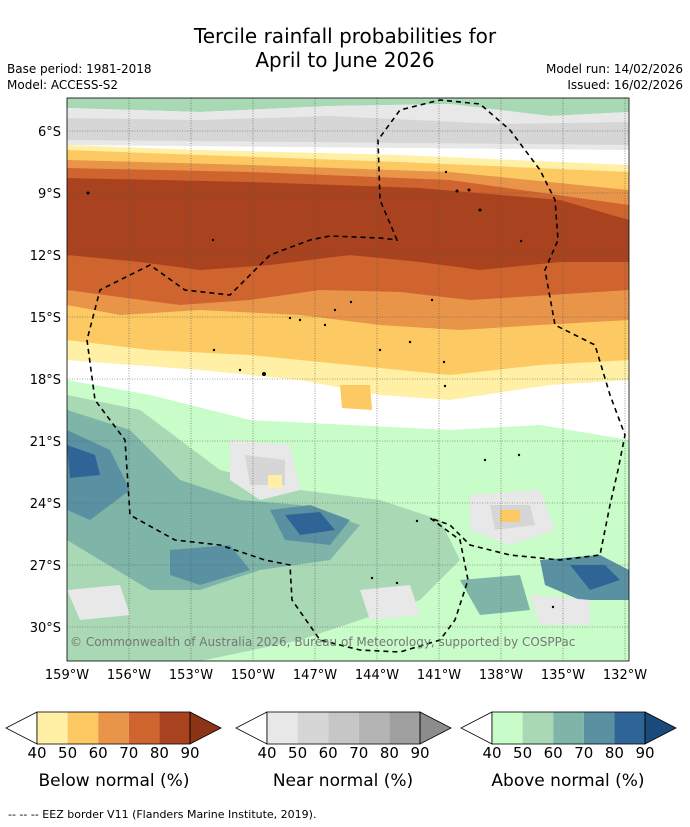 This screenshot has height=827, width=690. I want to click on lon-label: 141°W, so click(439, 675).